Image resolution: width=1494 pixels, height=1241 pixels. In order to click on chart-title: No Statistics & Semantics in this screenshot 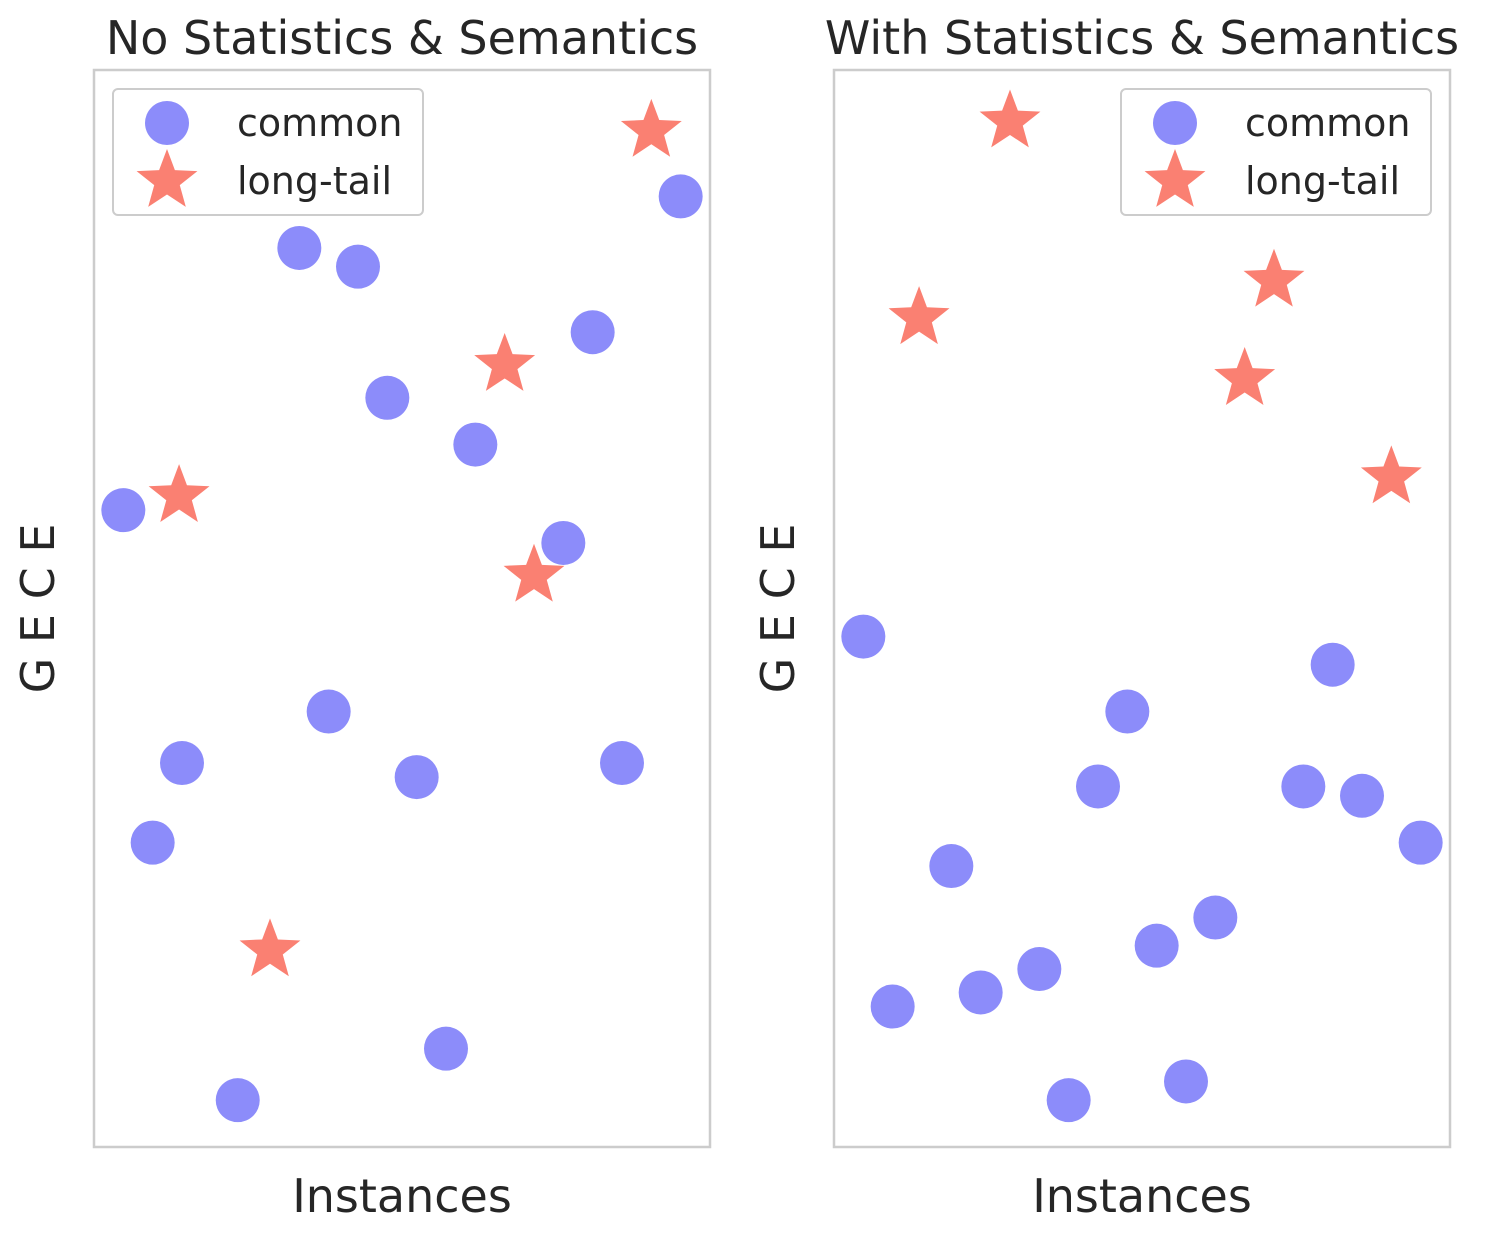, I will do `click(402, 38)`.